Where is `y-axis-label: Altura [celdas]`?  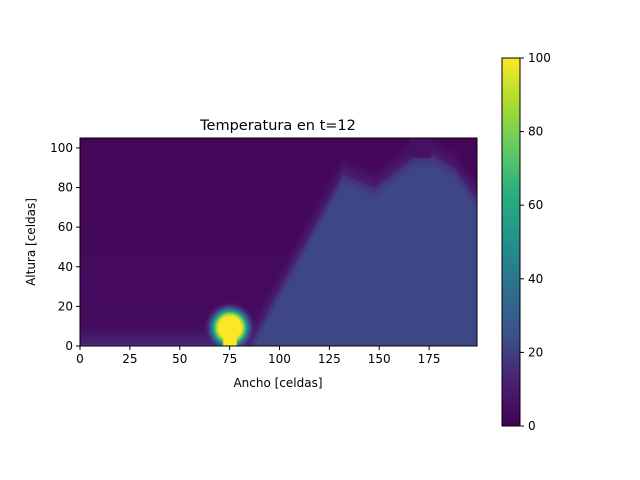
y-axis-label: Altura [celdas] is located at coordinates (31, 242).